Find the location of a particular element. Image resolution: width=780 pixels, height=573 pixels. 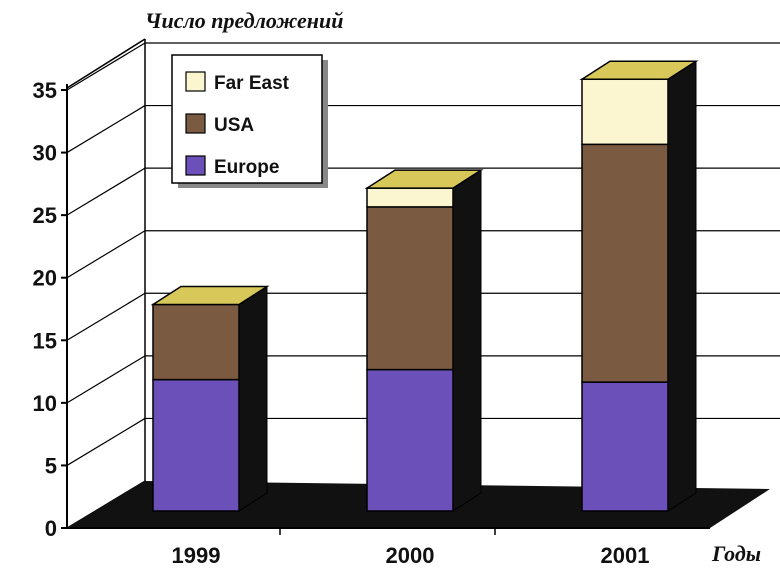

y-tick-label: 25 is located at coordinates (45, 215).